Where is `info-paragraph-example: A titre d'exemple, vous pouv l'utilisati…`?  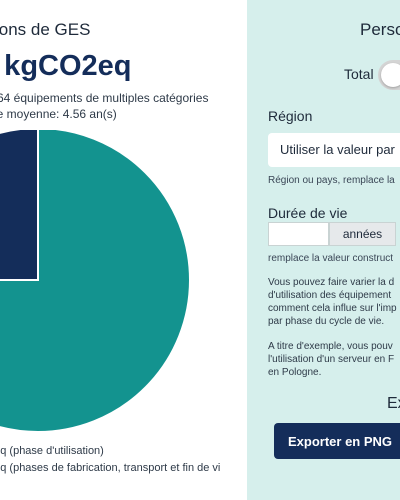 info-paragraph-example: A titre d'exemple, vous pouv l'utilisati… is located at coordinates (331, 359).